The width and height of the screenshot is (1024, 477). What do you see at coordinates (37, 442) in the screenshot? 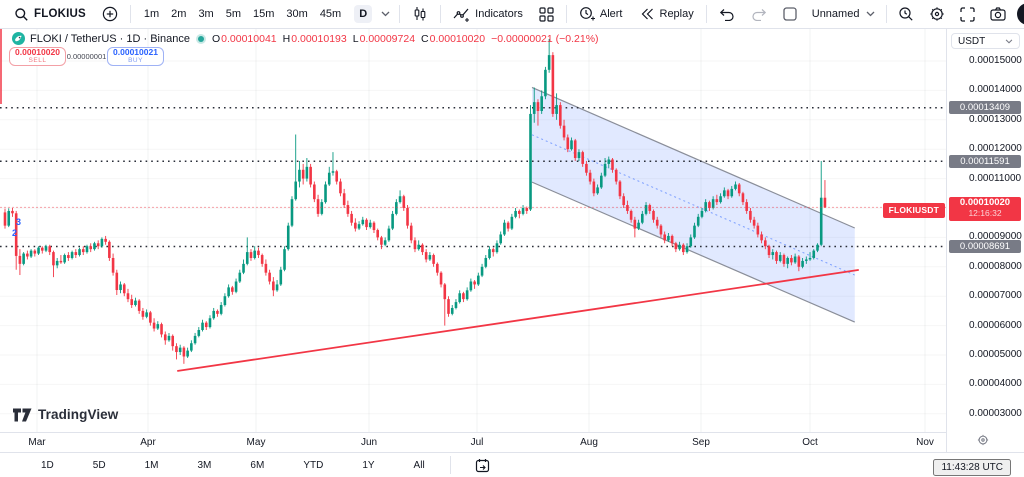
I see `month-label-mar: Mar` at bounding box center [37, 442].